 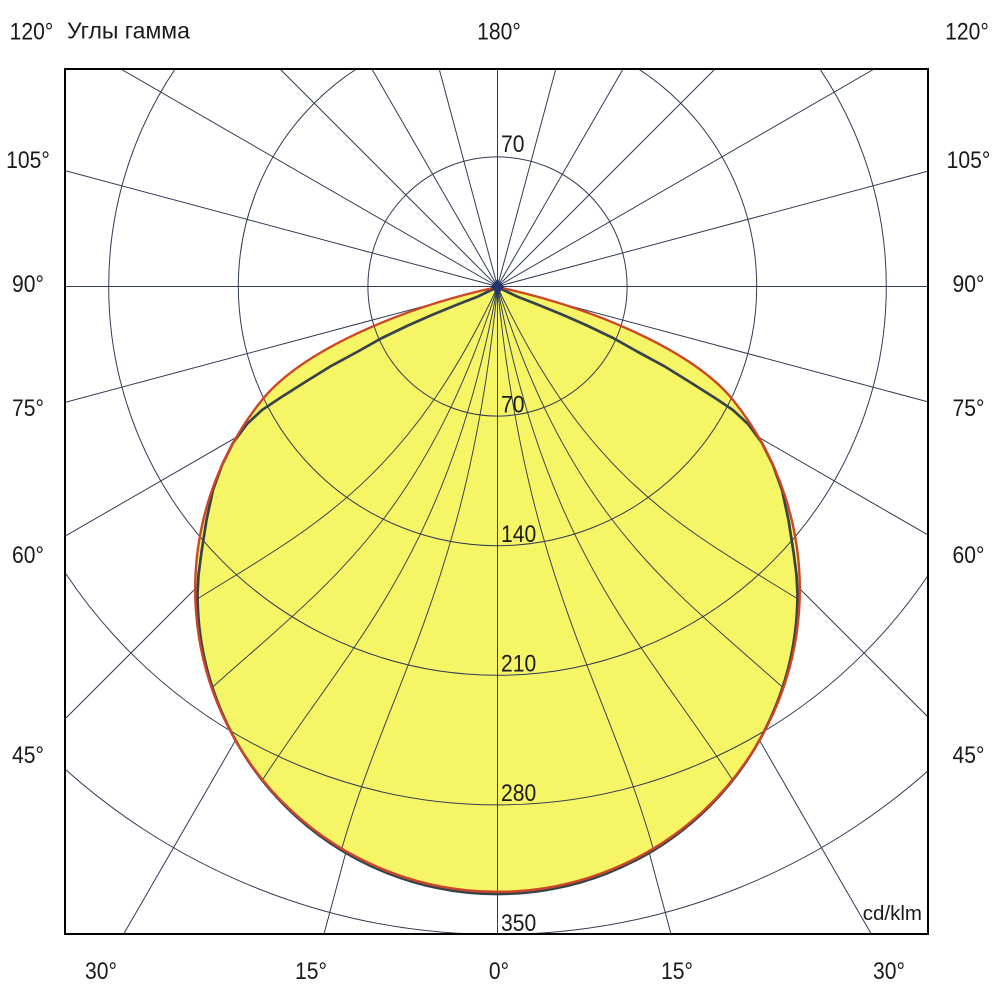 I want to click on svg-text: 0°, so click(x=499, y=971).